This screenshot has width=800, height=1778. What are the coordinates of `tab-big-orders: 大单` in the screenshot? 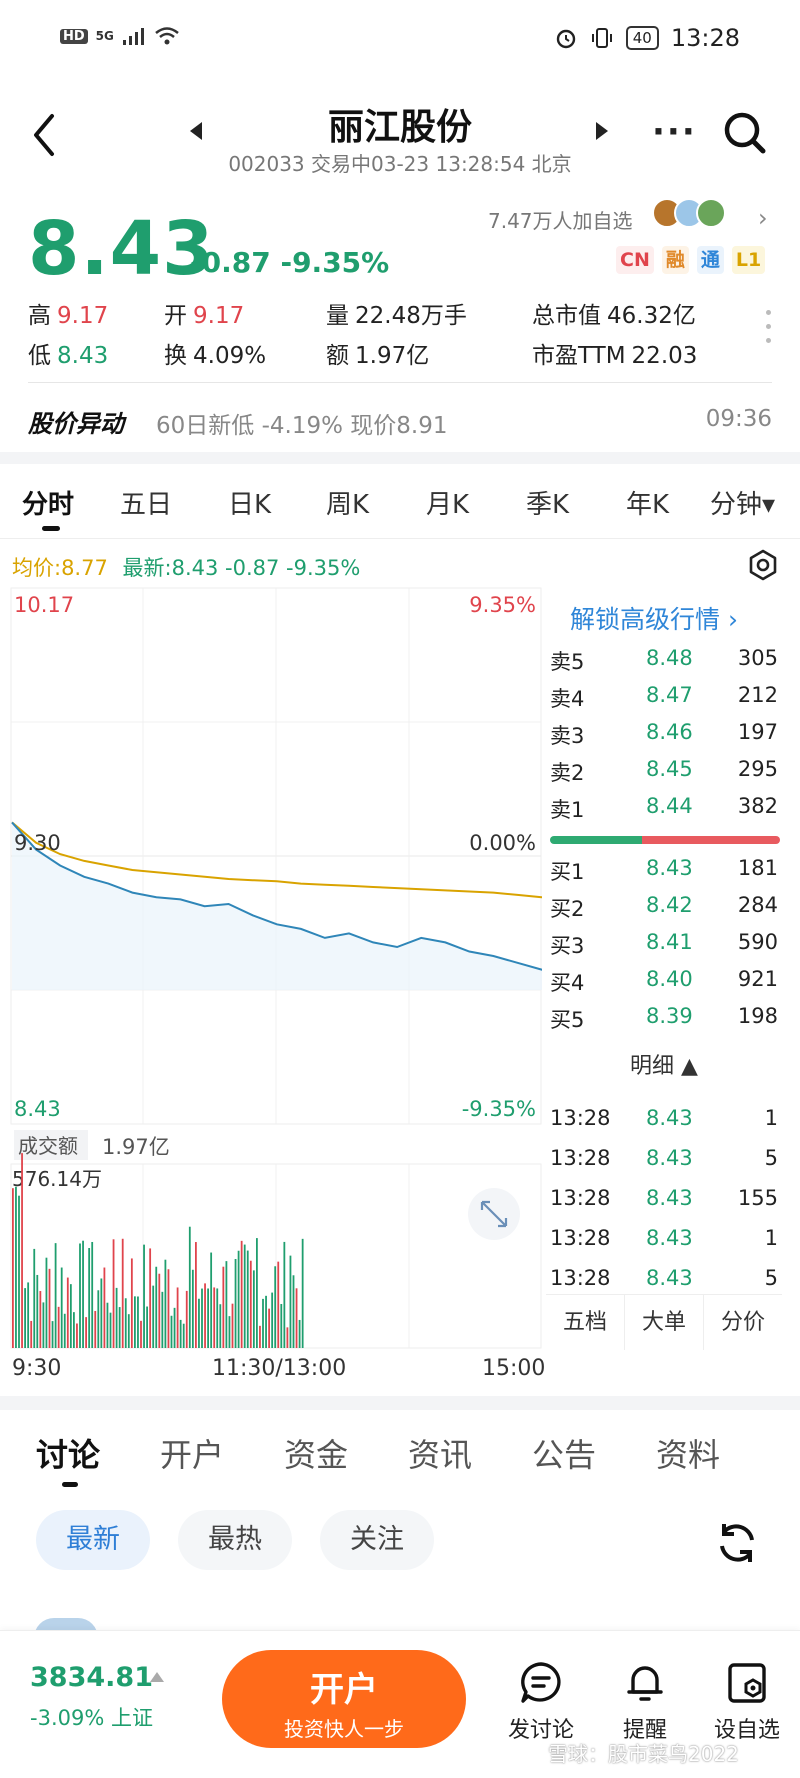 It's located at (664, 1322).